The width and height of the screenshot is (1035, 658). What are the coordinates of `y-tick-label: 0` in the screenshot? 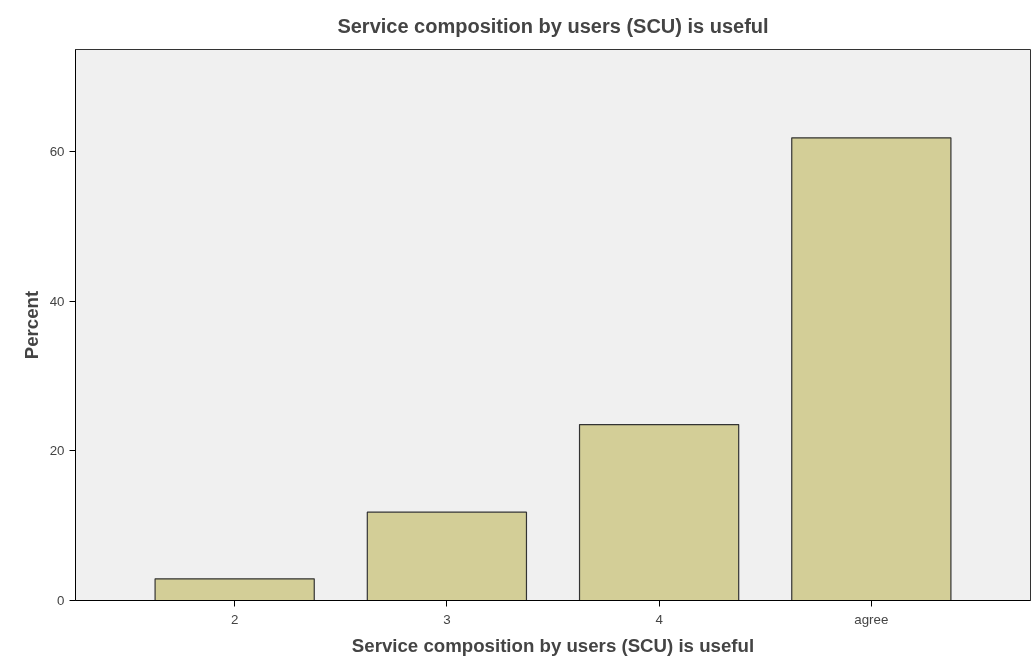 It's located at (61, 600).